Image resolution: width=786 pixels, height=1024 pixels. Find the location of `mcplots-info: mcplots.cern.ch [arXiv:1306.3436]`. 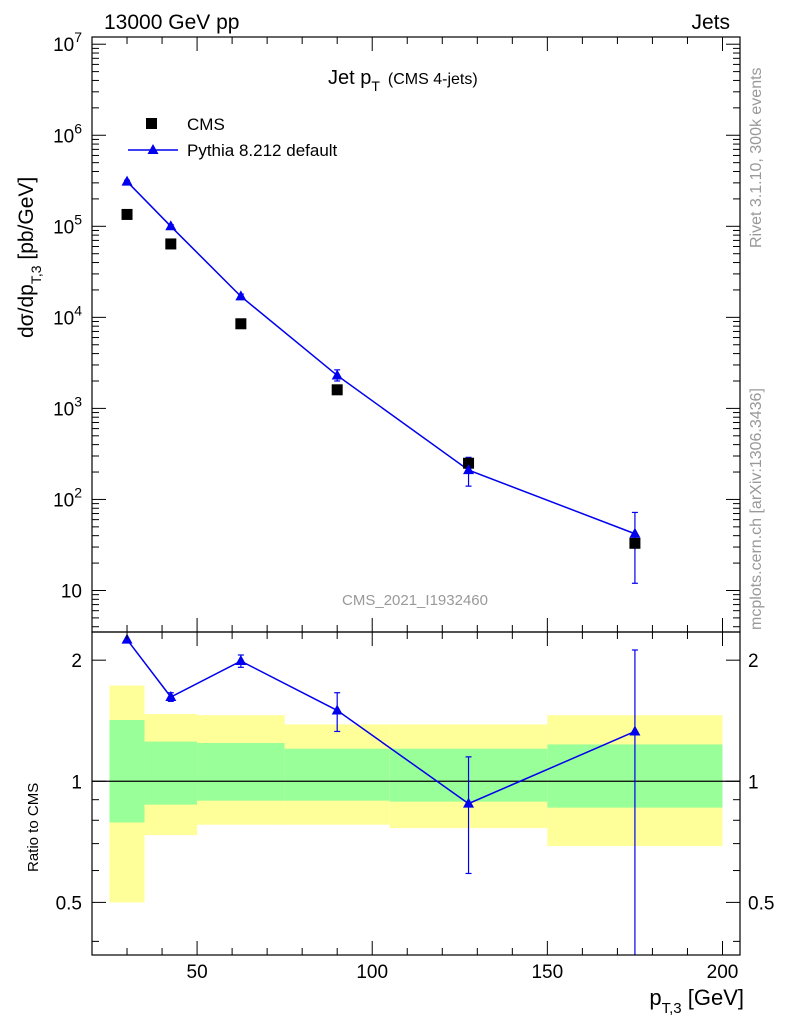

mcplots-info: mcplots.cern.ch [arXiv:1306.3436] is located at coordinates (756, 509).